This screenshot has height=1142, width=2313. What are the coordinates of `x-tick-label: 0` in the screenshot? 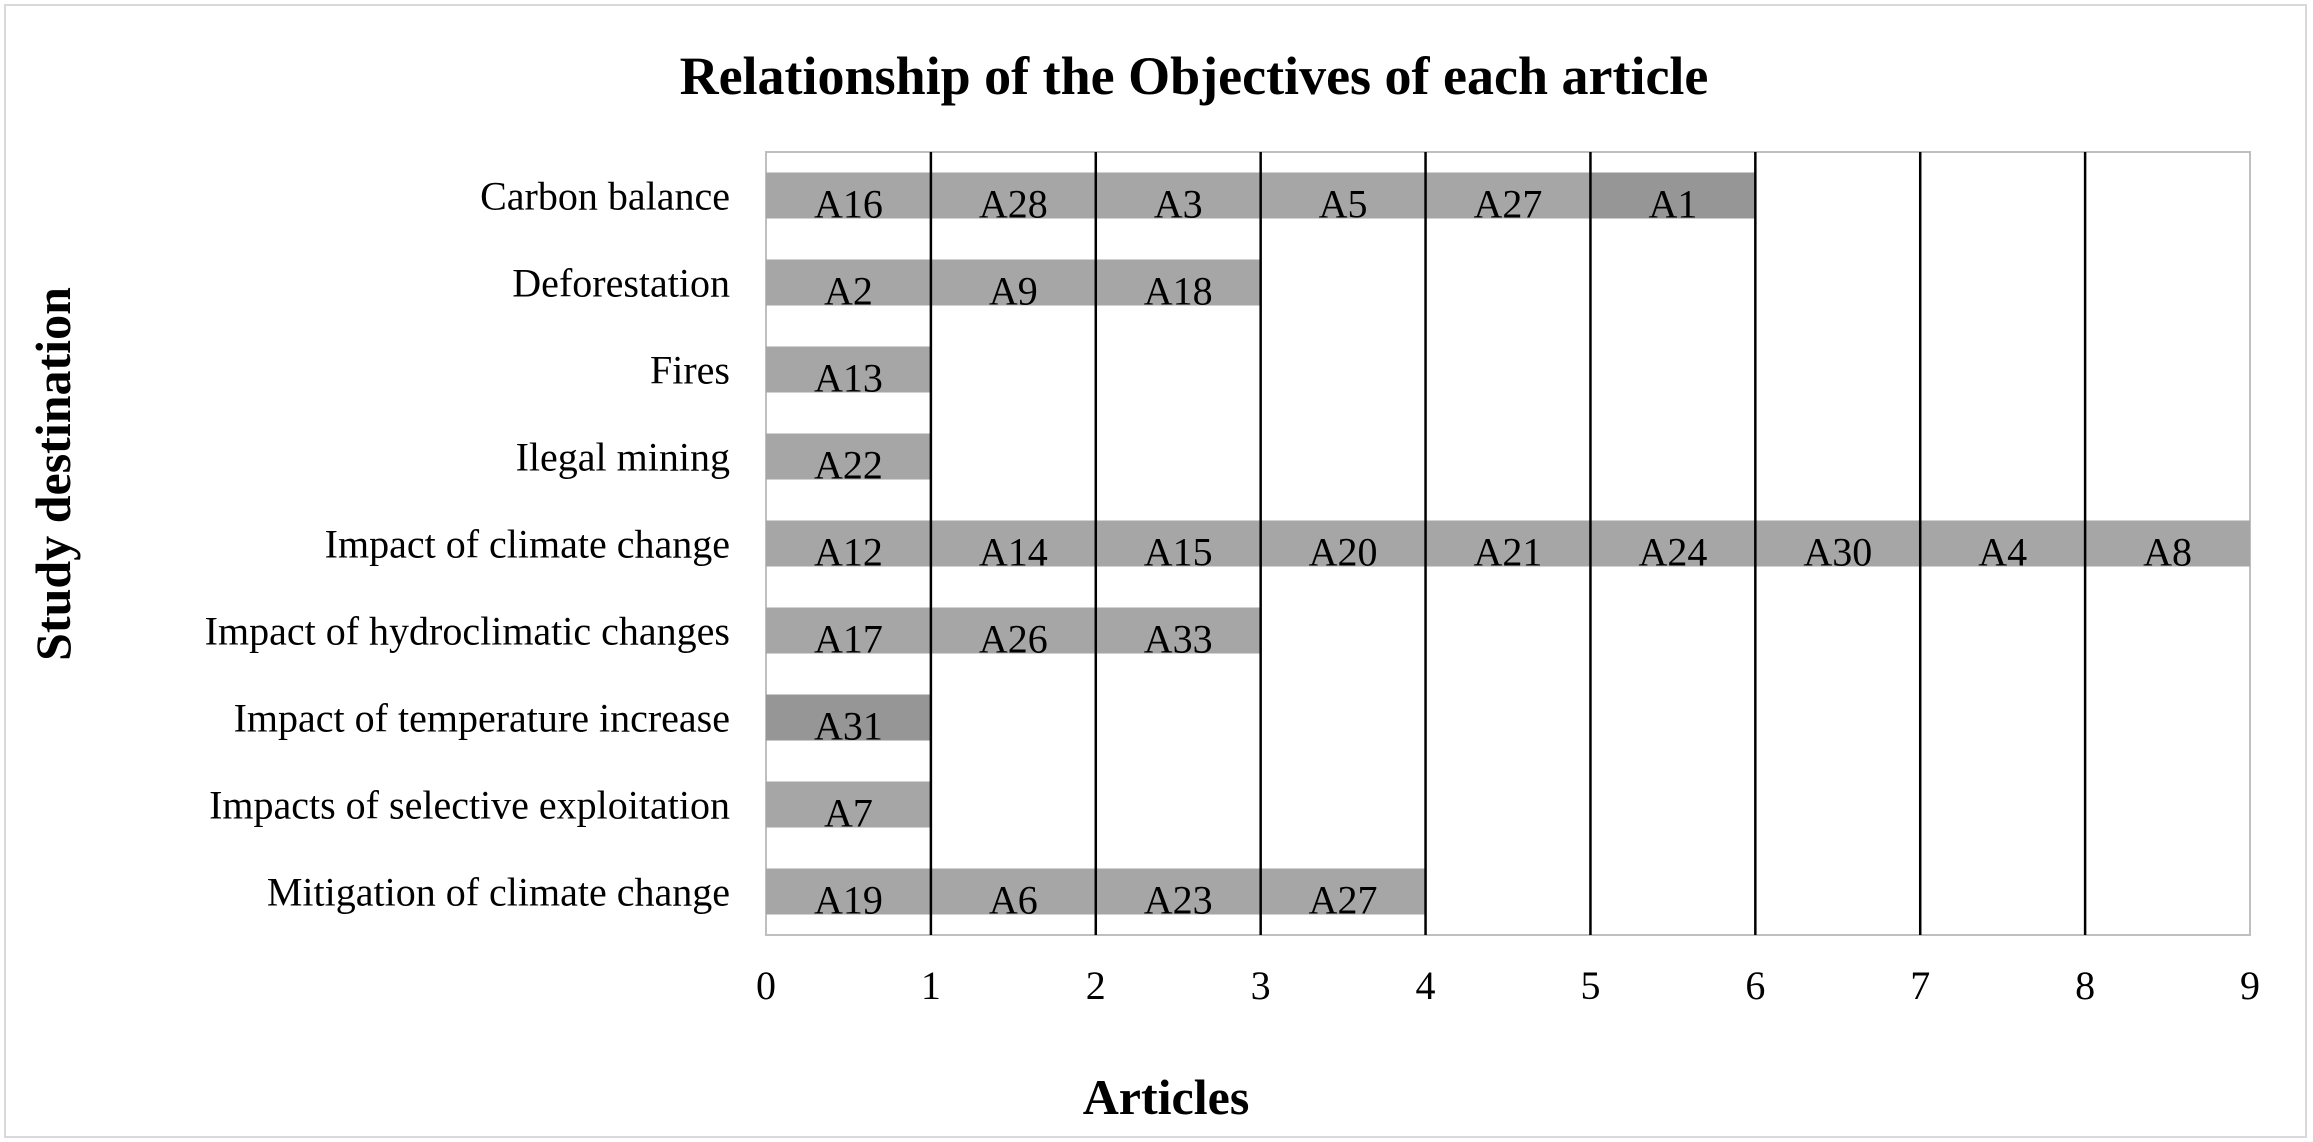 It's located at (766, 985).